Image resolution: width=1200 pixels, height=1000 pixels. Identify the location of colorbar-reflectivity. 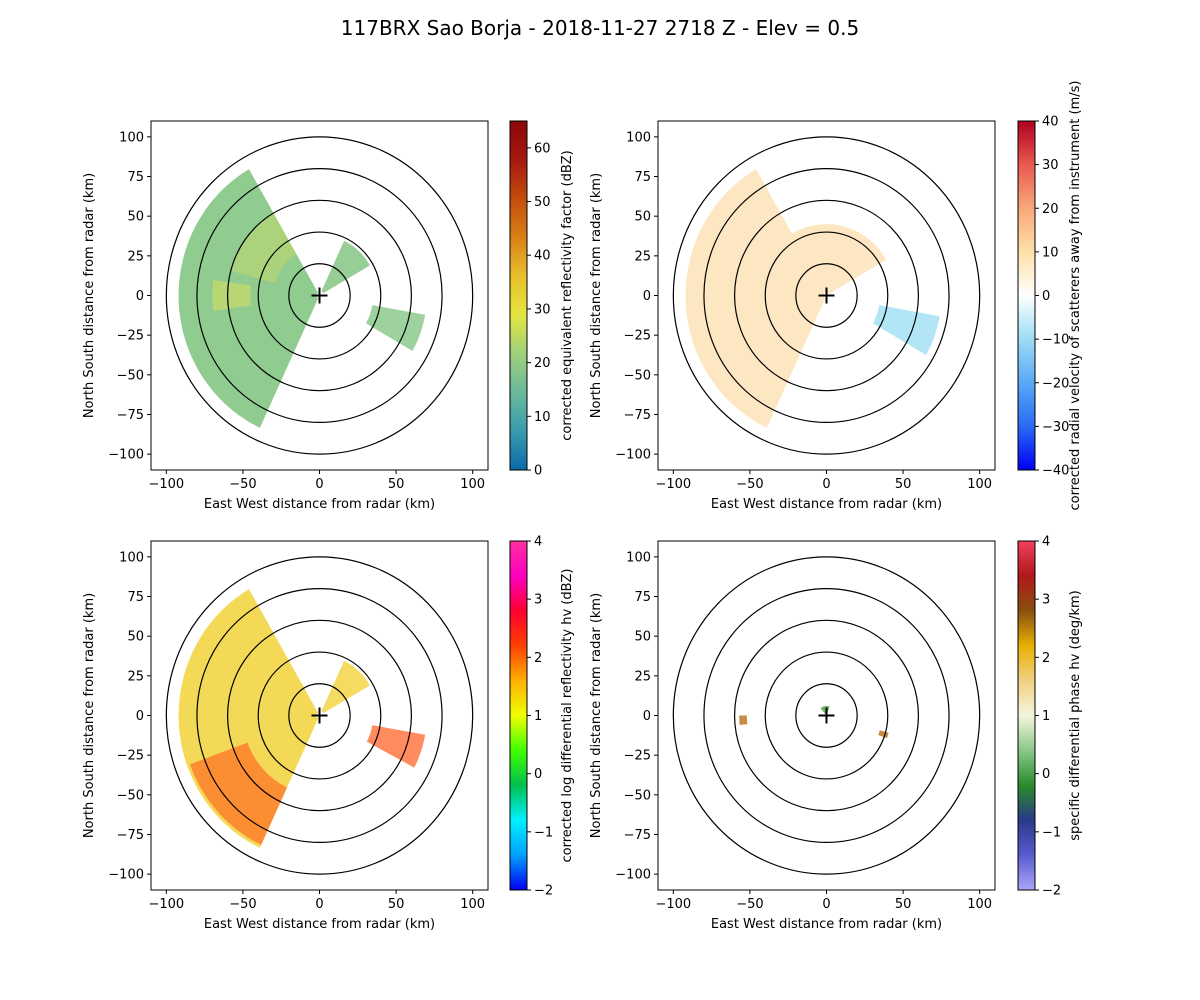
(518, 295).